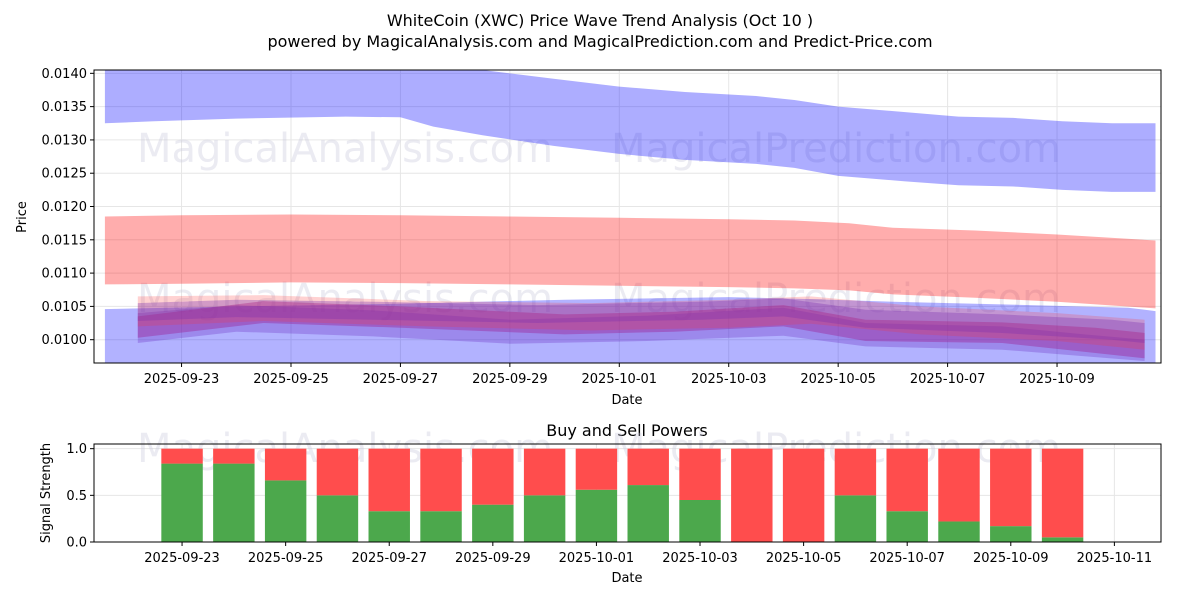  I want to click on price-y-tick-label: 0.0125, so click(65, 174).